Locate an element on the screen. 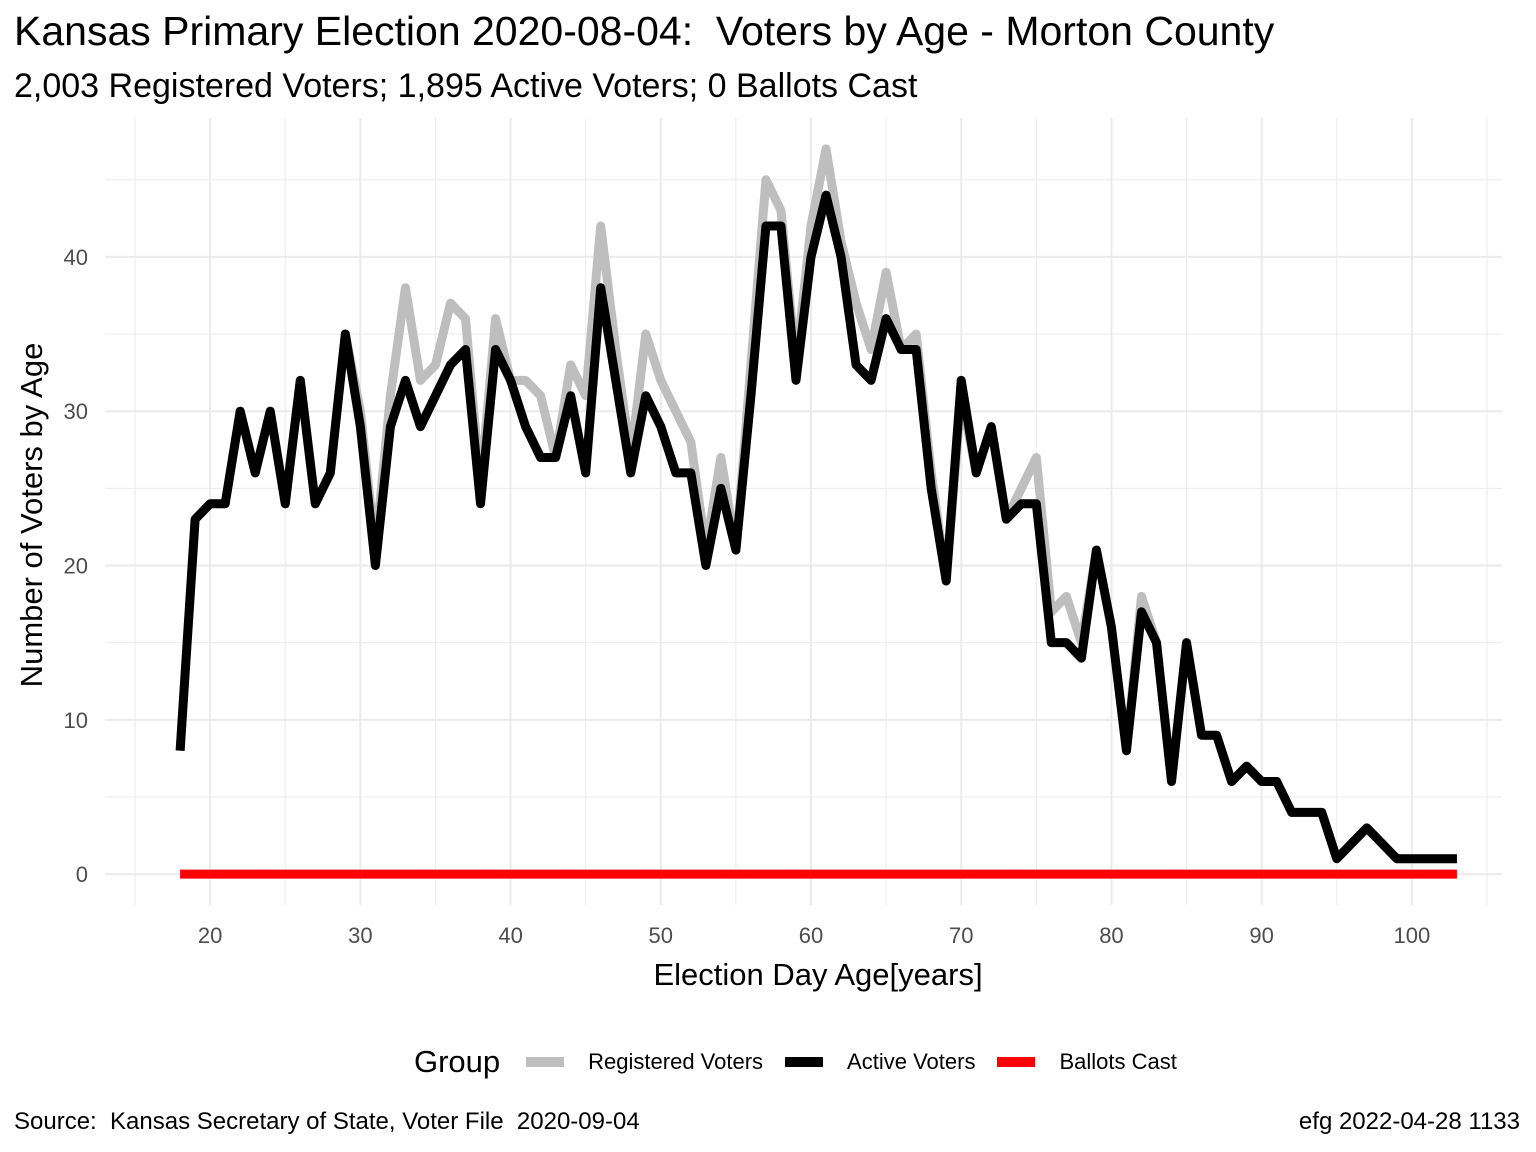 The image size is (1536, 1152). legend-key-active is located at coordinates (804, 1062).